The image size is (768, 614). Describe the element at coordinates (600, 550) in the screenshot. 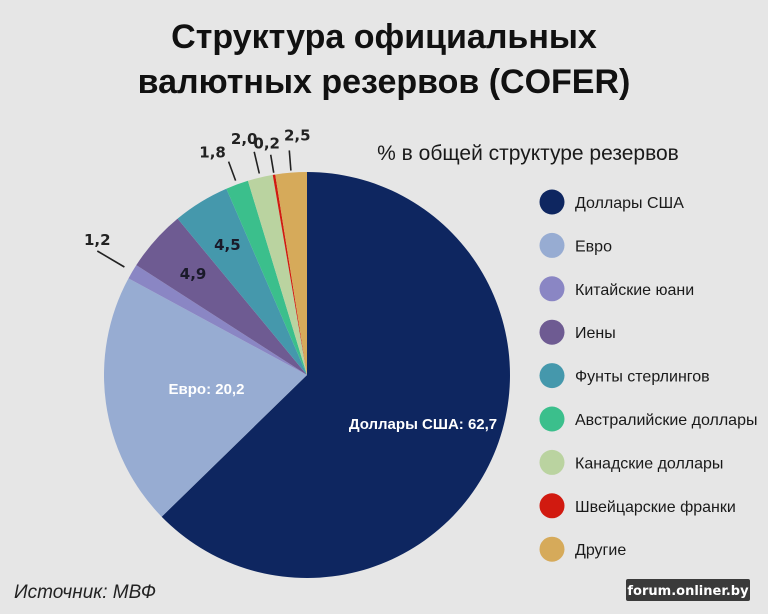

I see `legend-label-9: Другие` at that location.